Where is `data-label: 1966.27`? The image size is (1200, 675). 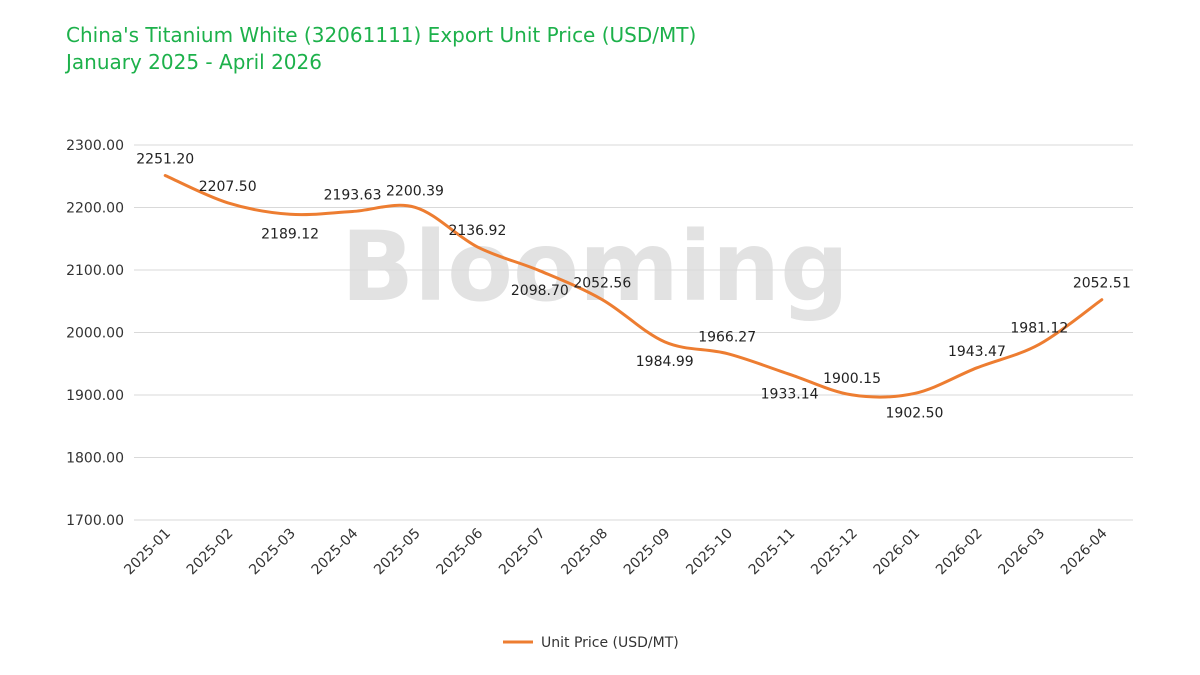
data-label: 1966.27 is located at coordinates (727, 338).